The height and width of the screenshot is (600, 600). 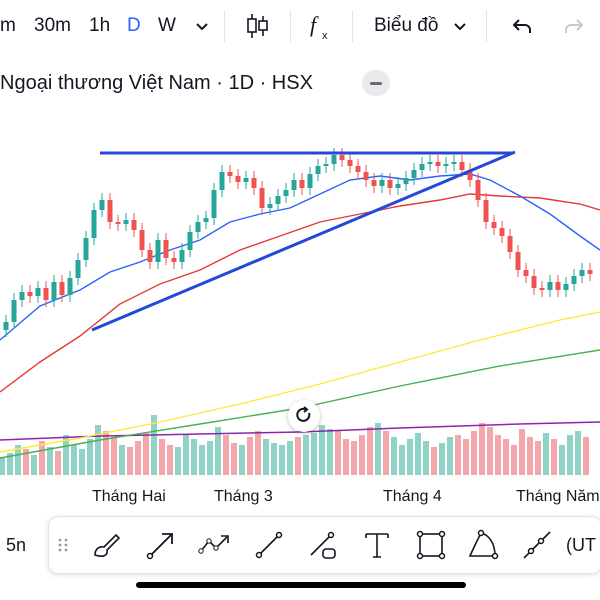 I want to click on brush-icon, so click(x=107, y=545).